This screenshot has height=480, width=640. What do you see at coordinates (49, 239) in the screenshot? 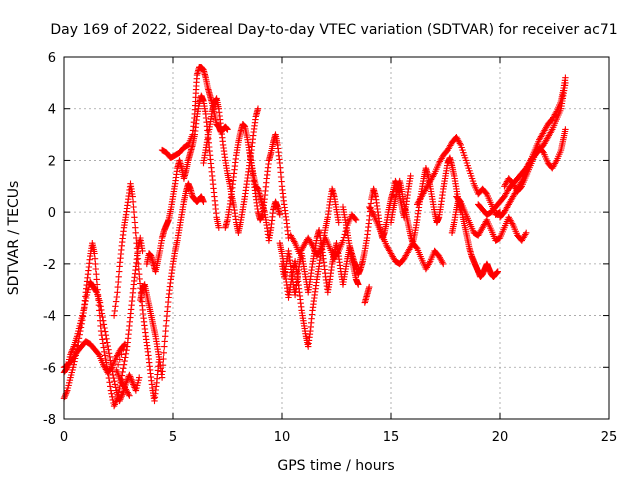
I see `y-tick-labels: -8 -6 -4 -2 0 2 4 6` at bounding box center [49, 239].